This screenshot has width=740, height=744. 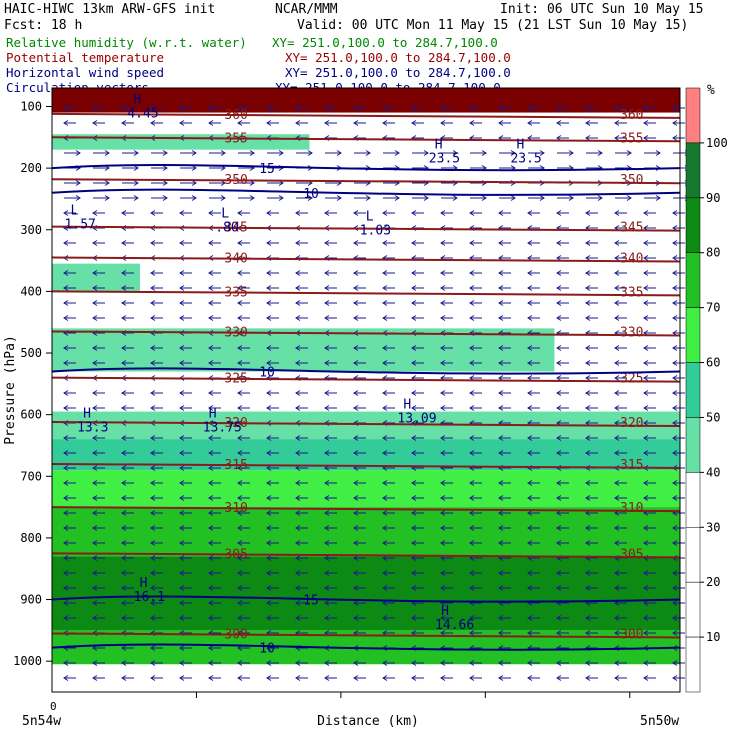 What do you see at coordinates (31, 600) in the screenshot?
I see `y-tick-label: 900` at bounding box center [31, 600].